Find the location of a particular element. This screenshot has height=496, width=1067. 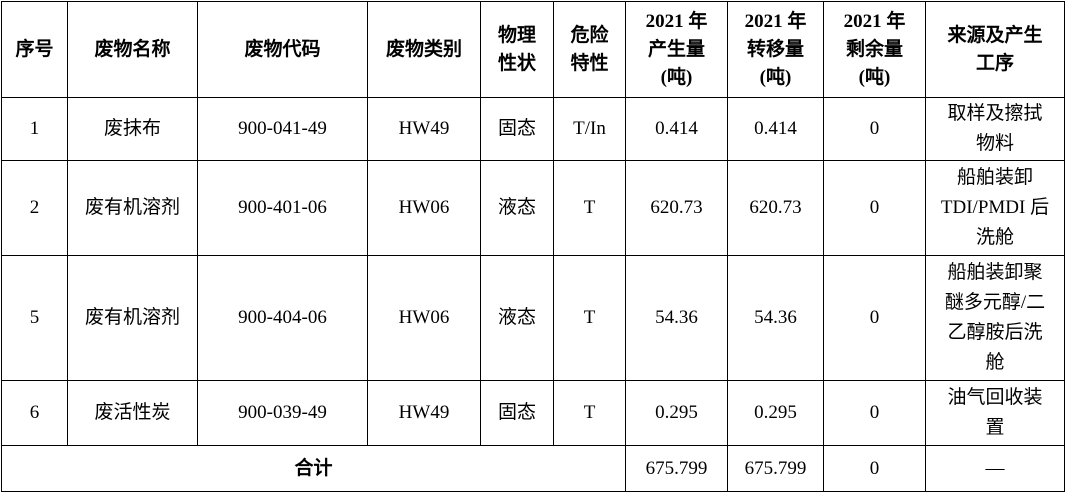

cell-line: TDI/PMDI 后 is located at coordinates (995, 207).